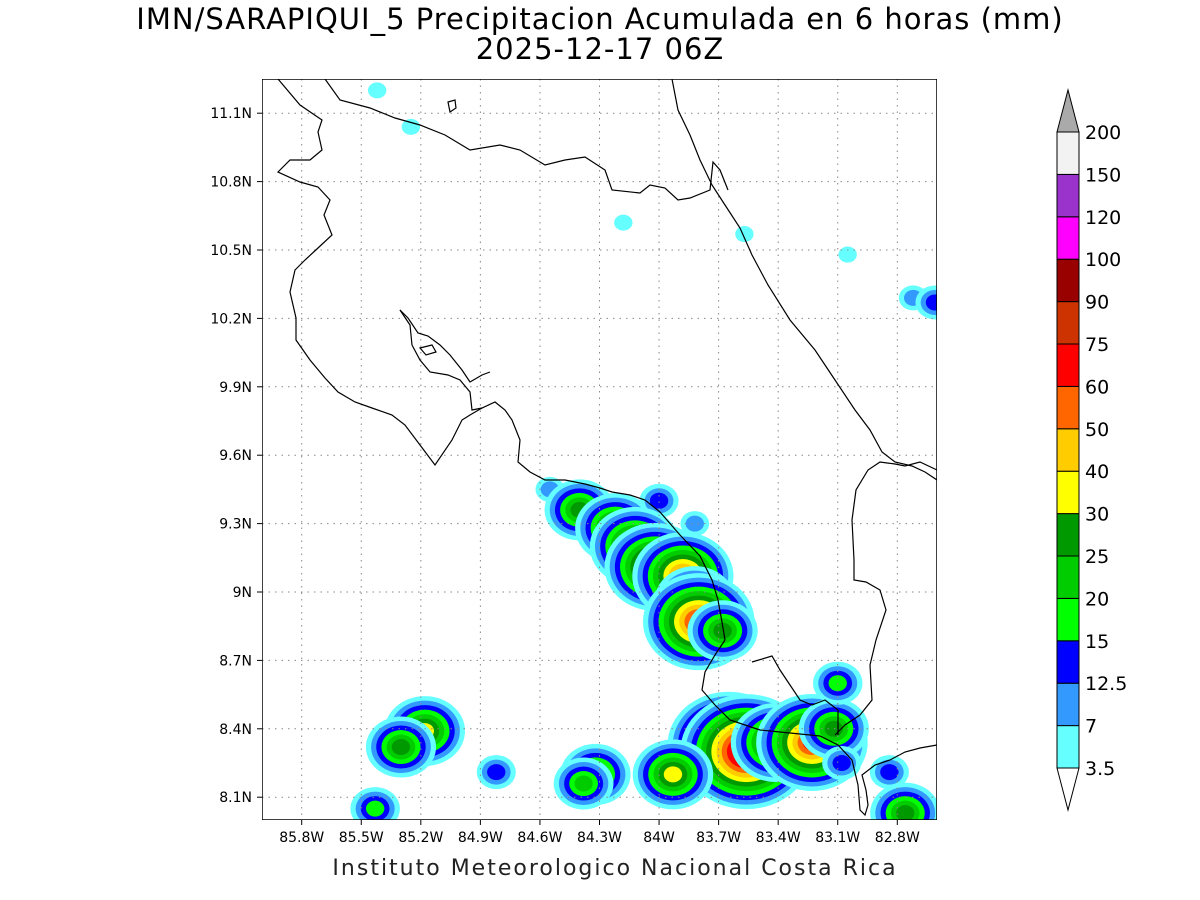 The height and width of the screenshot is (900, 1200). I want to click on y-tick-label: 11.1N, so click(231, 114).